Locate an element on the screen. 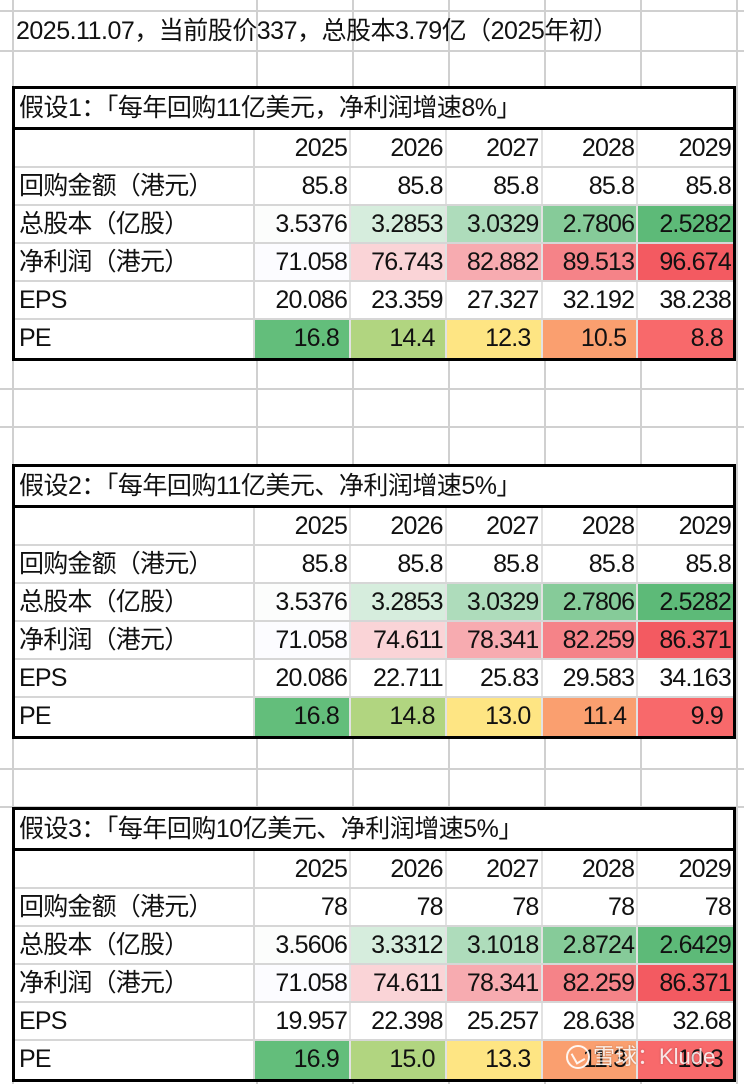  value-cell: 8.8 is located at coordinates (686, 339).